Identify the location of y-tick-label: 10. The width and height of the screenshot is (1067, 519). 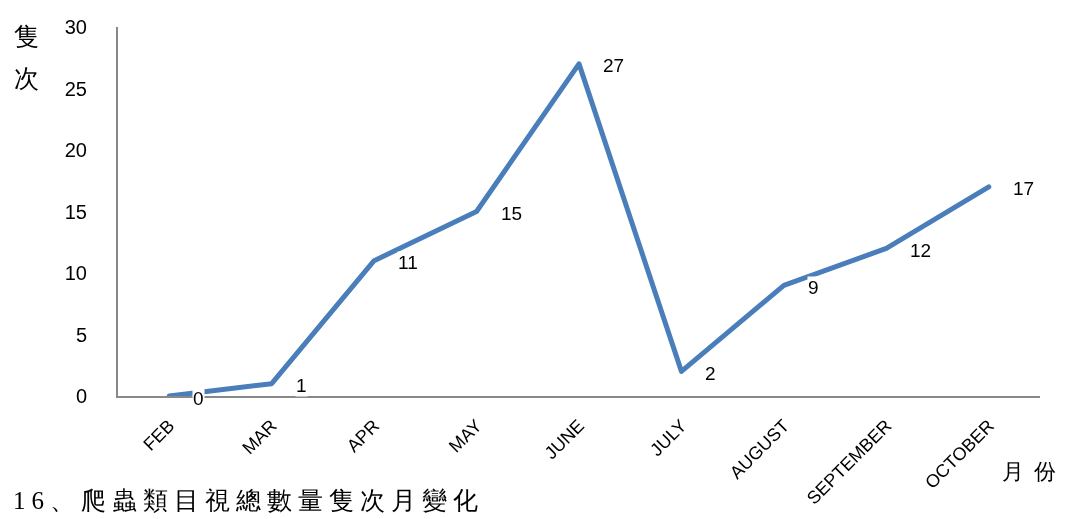
(75, 273).